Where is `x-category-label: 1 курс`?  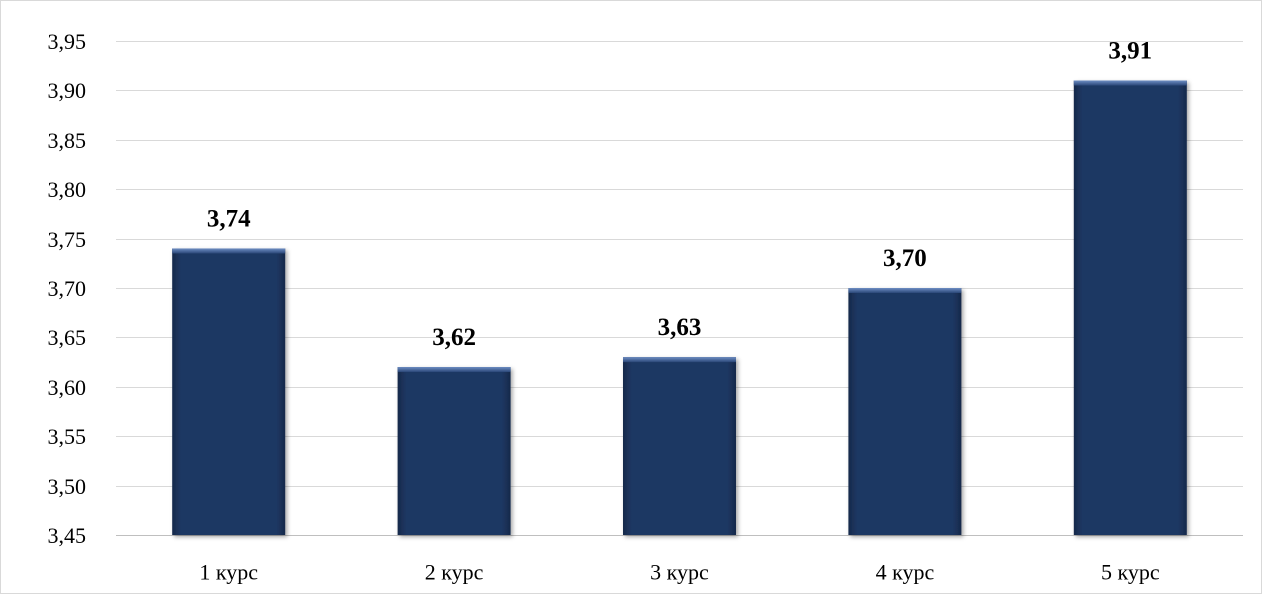
x-category-label: 1 курс is located at coordinates (228, 572).